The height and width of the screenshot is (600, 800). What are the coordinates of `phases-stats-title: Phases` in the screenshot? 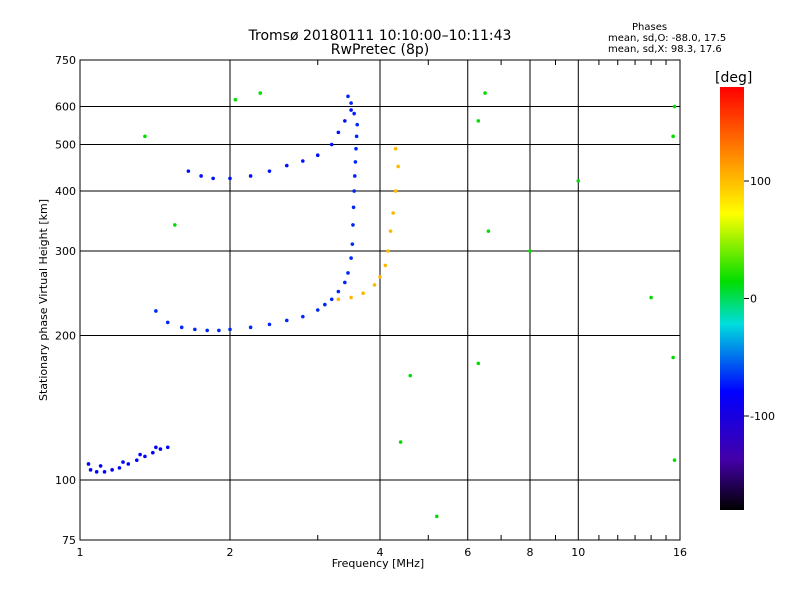 It's located at (650, 27).